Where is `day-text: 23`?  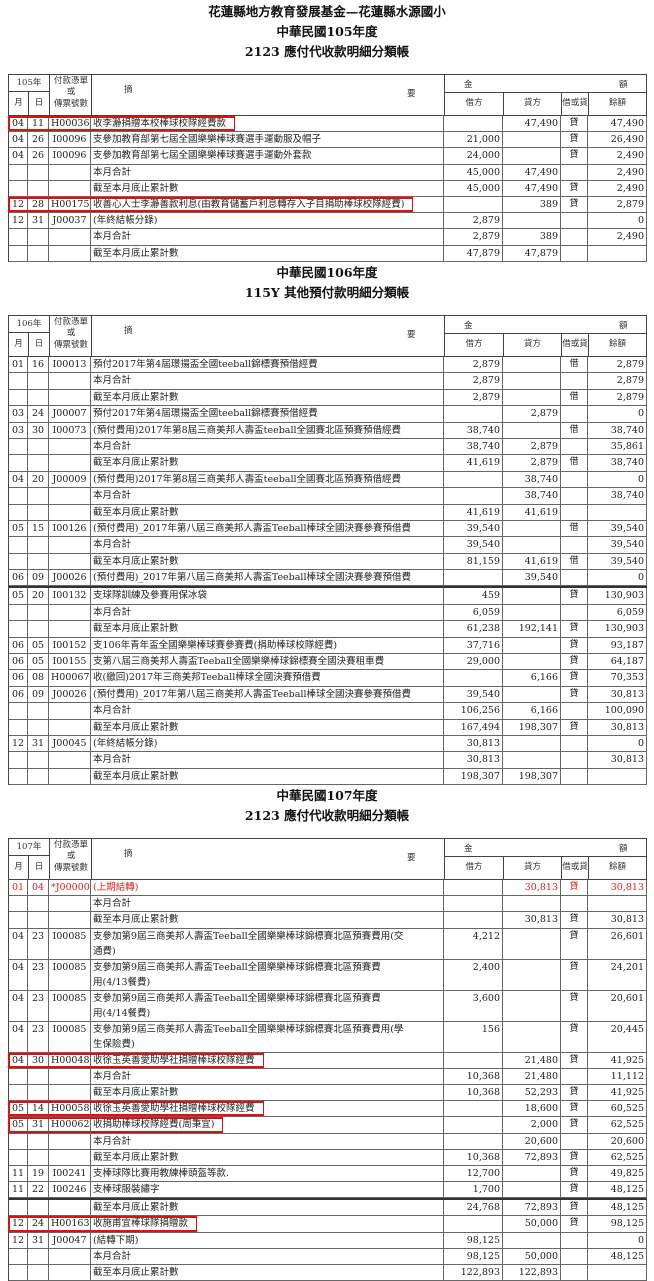
day-text: 23 is located at coordinates (38, 936).